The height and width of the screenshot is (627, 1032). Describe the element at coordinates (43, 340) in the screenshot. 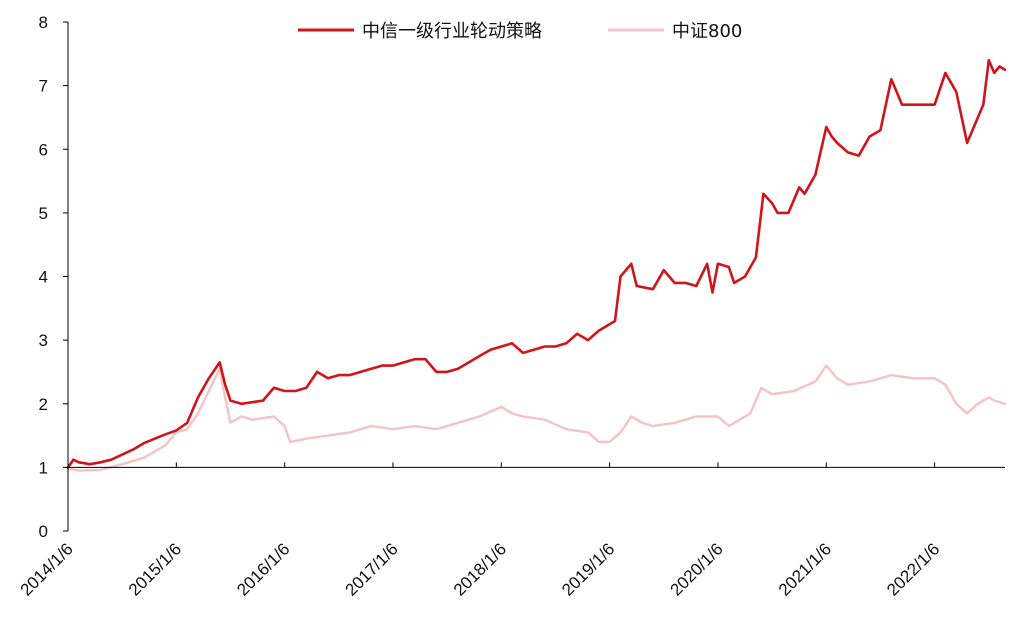

I see `y-tick-label: 3` at that location.